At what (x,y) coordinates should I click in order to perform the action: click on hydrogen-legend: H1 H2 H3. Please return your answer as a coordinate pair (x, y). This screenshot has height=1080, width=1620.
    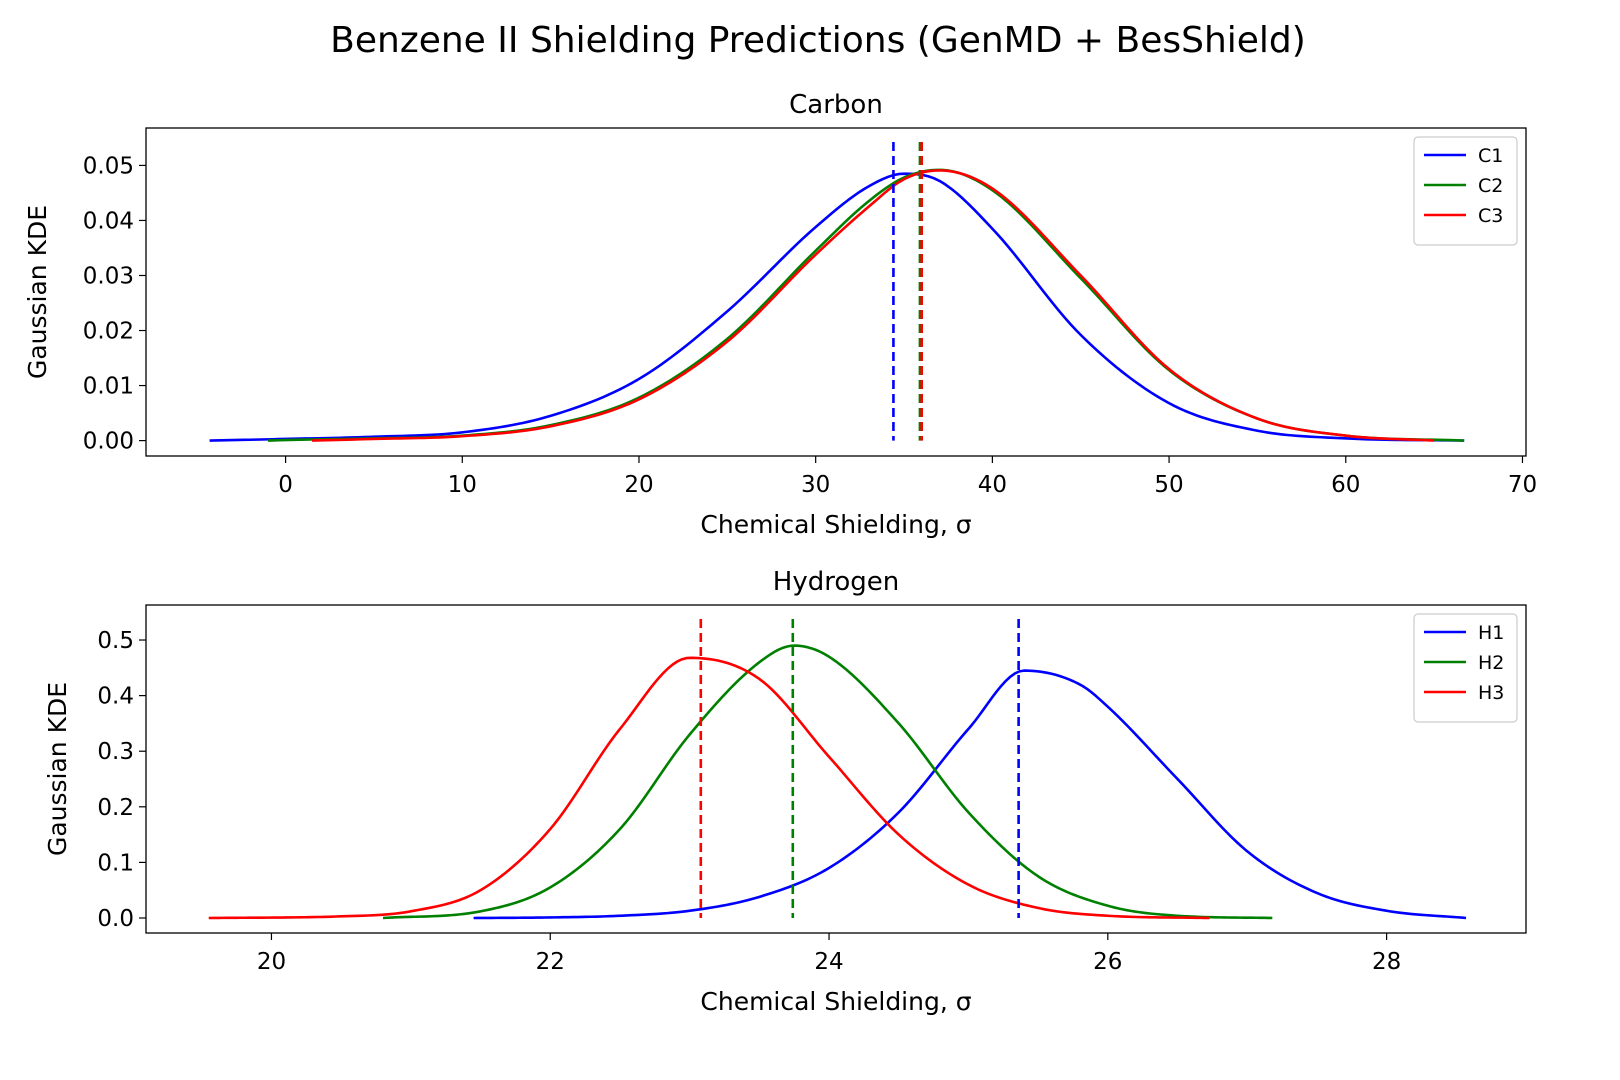
    Looking at the image, I should click on (1465, 668).